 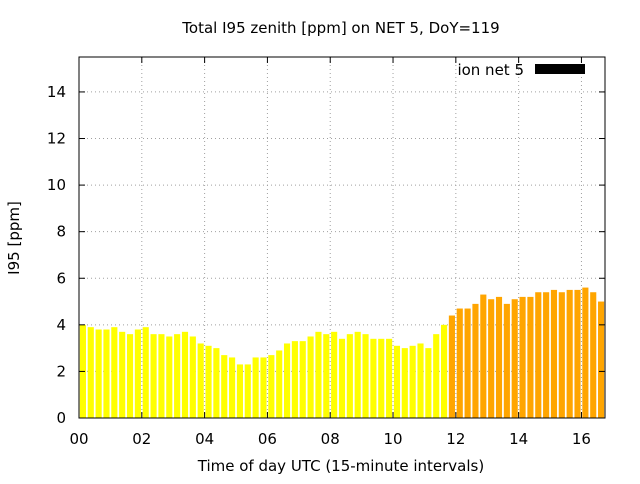 What do you see at coordinates (141, 439) in the screenshot?
I see `x-tick-label: 02` at bounding box center [141, 439].